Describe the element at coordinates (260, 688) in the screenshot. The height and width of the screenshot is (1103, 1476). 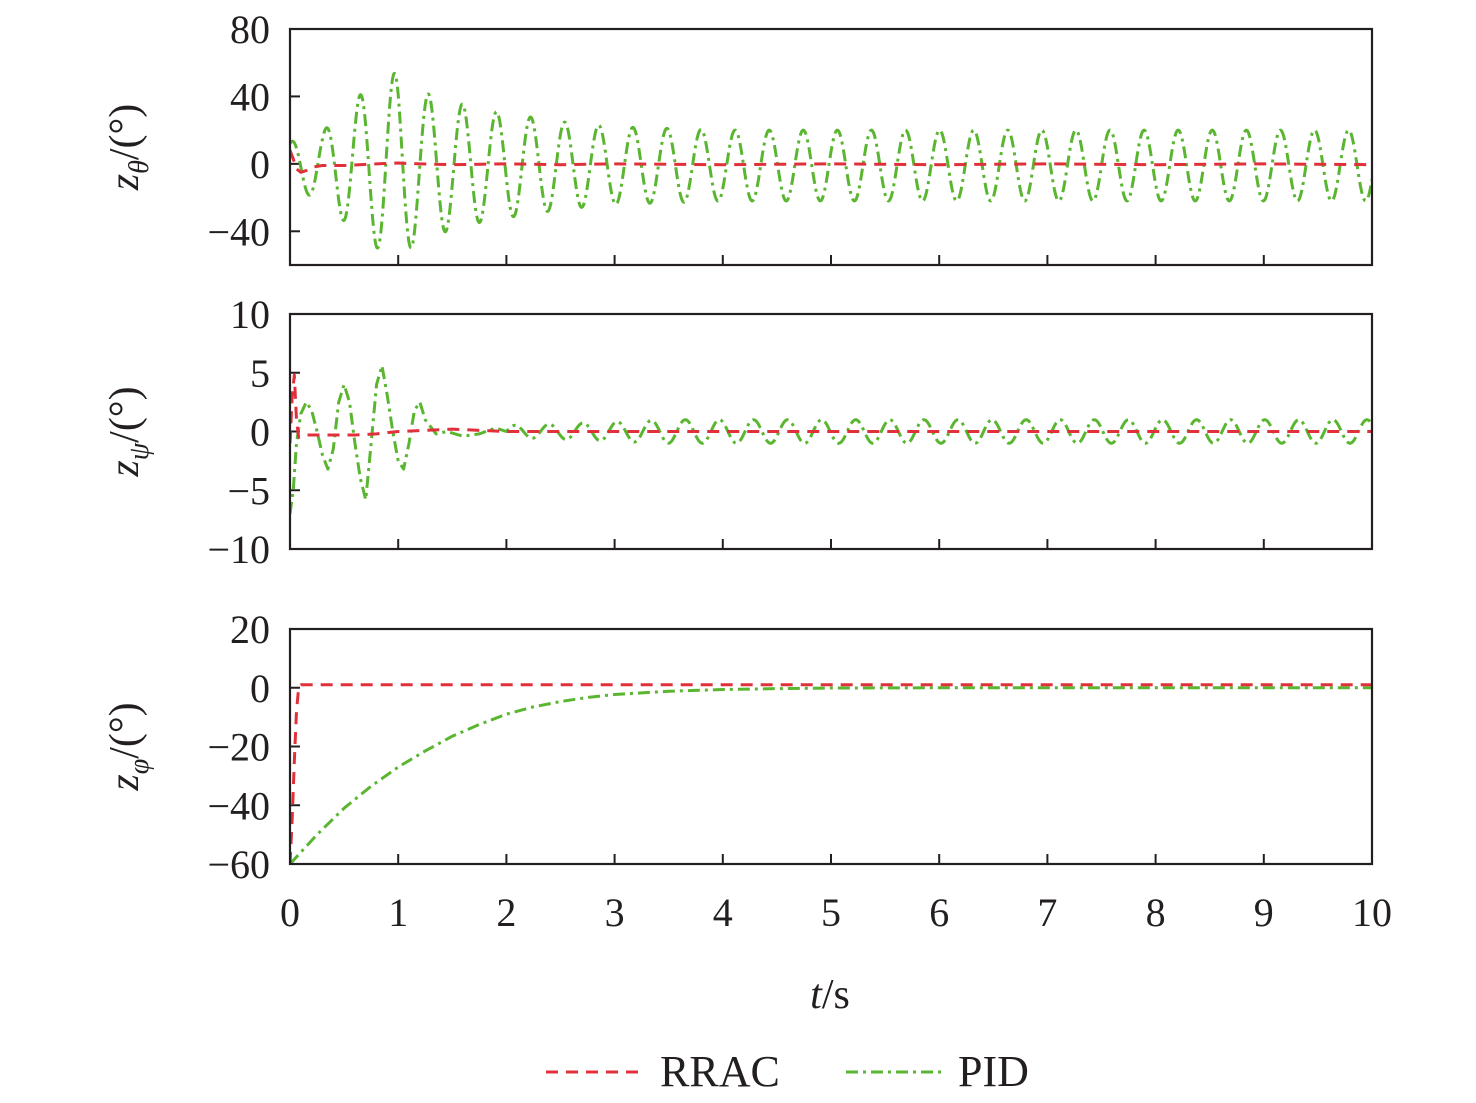
I see `y-tick-label-z-phi-1: 0` at that location.